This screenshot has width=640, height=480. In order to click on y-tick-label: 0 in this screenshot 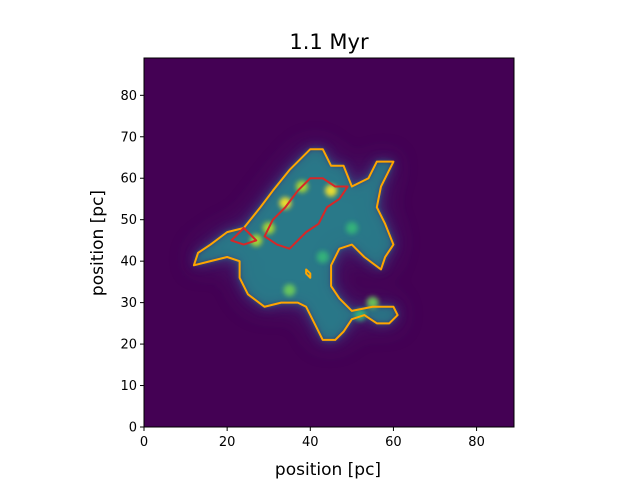, I will do `click(133, 428)`.